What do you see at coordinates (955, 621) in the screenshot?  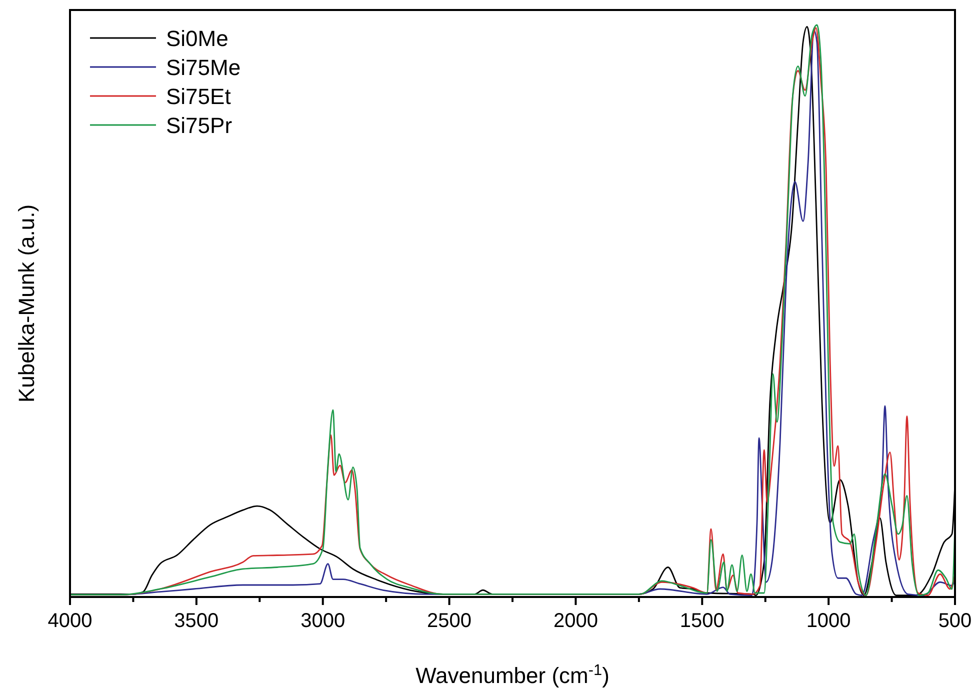 I see `x-tick-label: 500` at bounding box center [955, 621].